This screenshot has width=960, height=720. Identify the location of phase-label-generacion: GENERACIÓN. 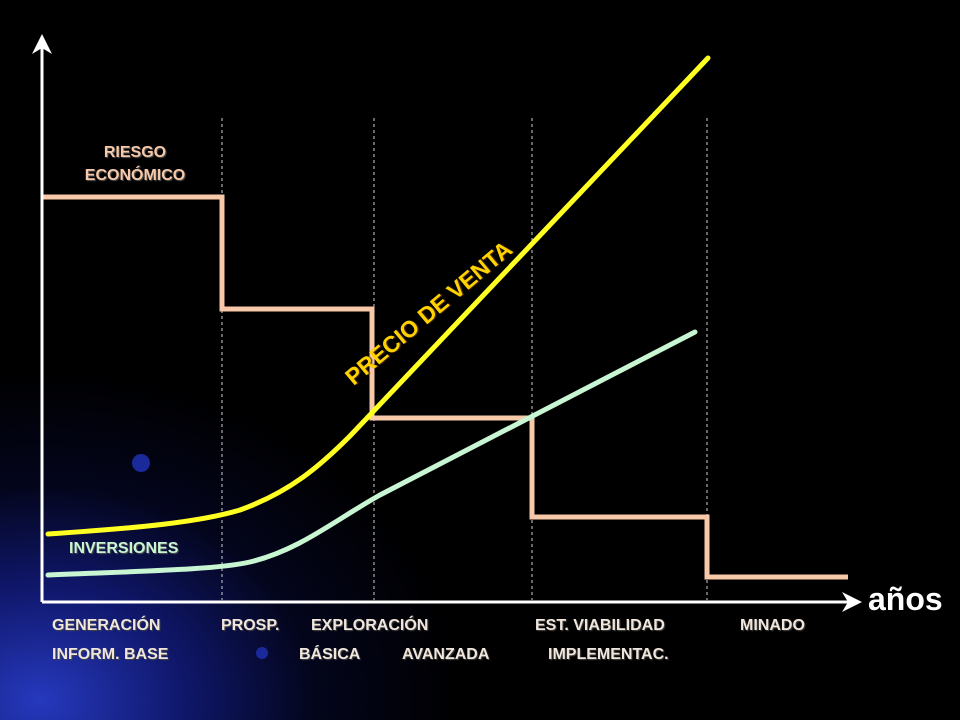
(106, 625).